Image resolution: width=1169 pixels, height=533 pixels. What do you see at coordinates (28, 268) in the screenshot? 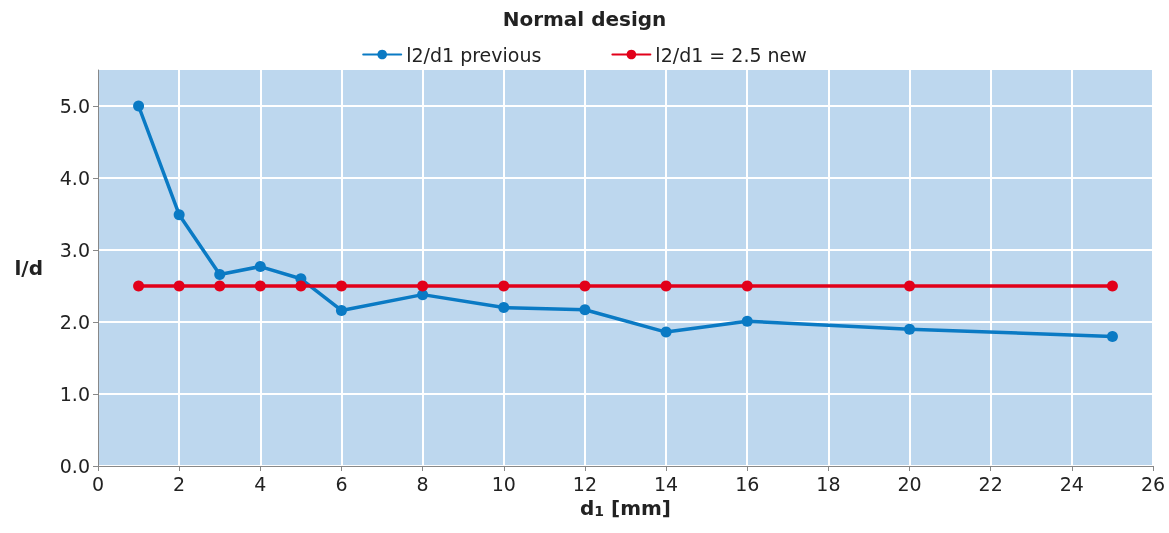
I see `y-axis-title: l/d` at bounding box center [28, 268].